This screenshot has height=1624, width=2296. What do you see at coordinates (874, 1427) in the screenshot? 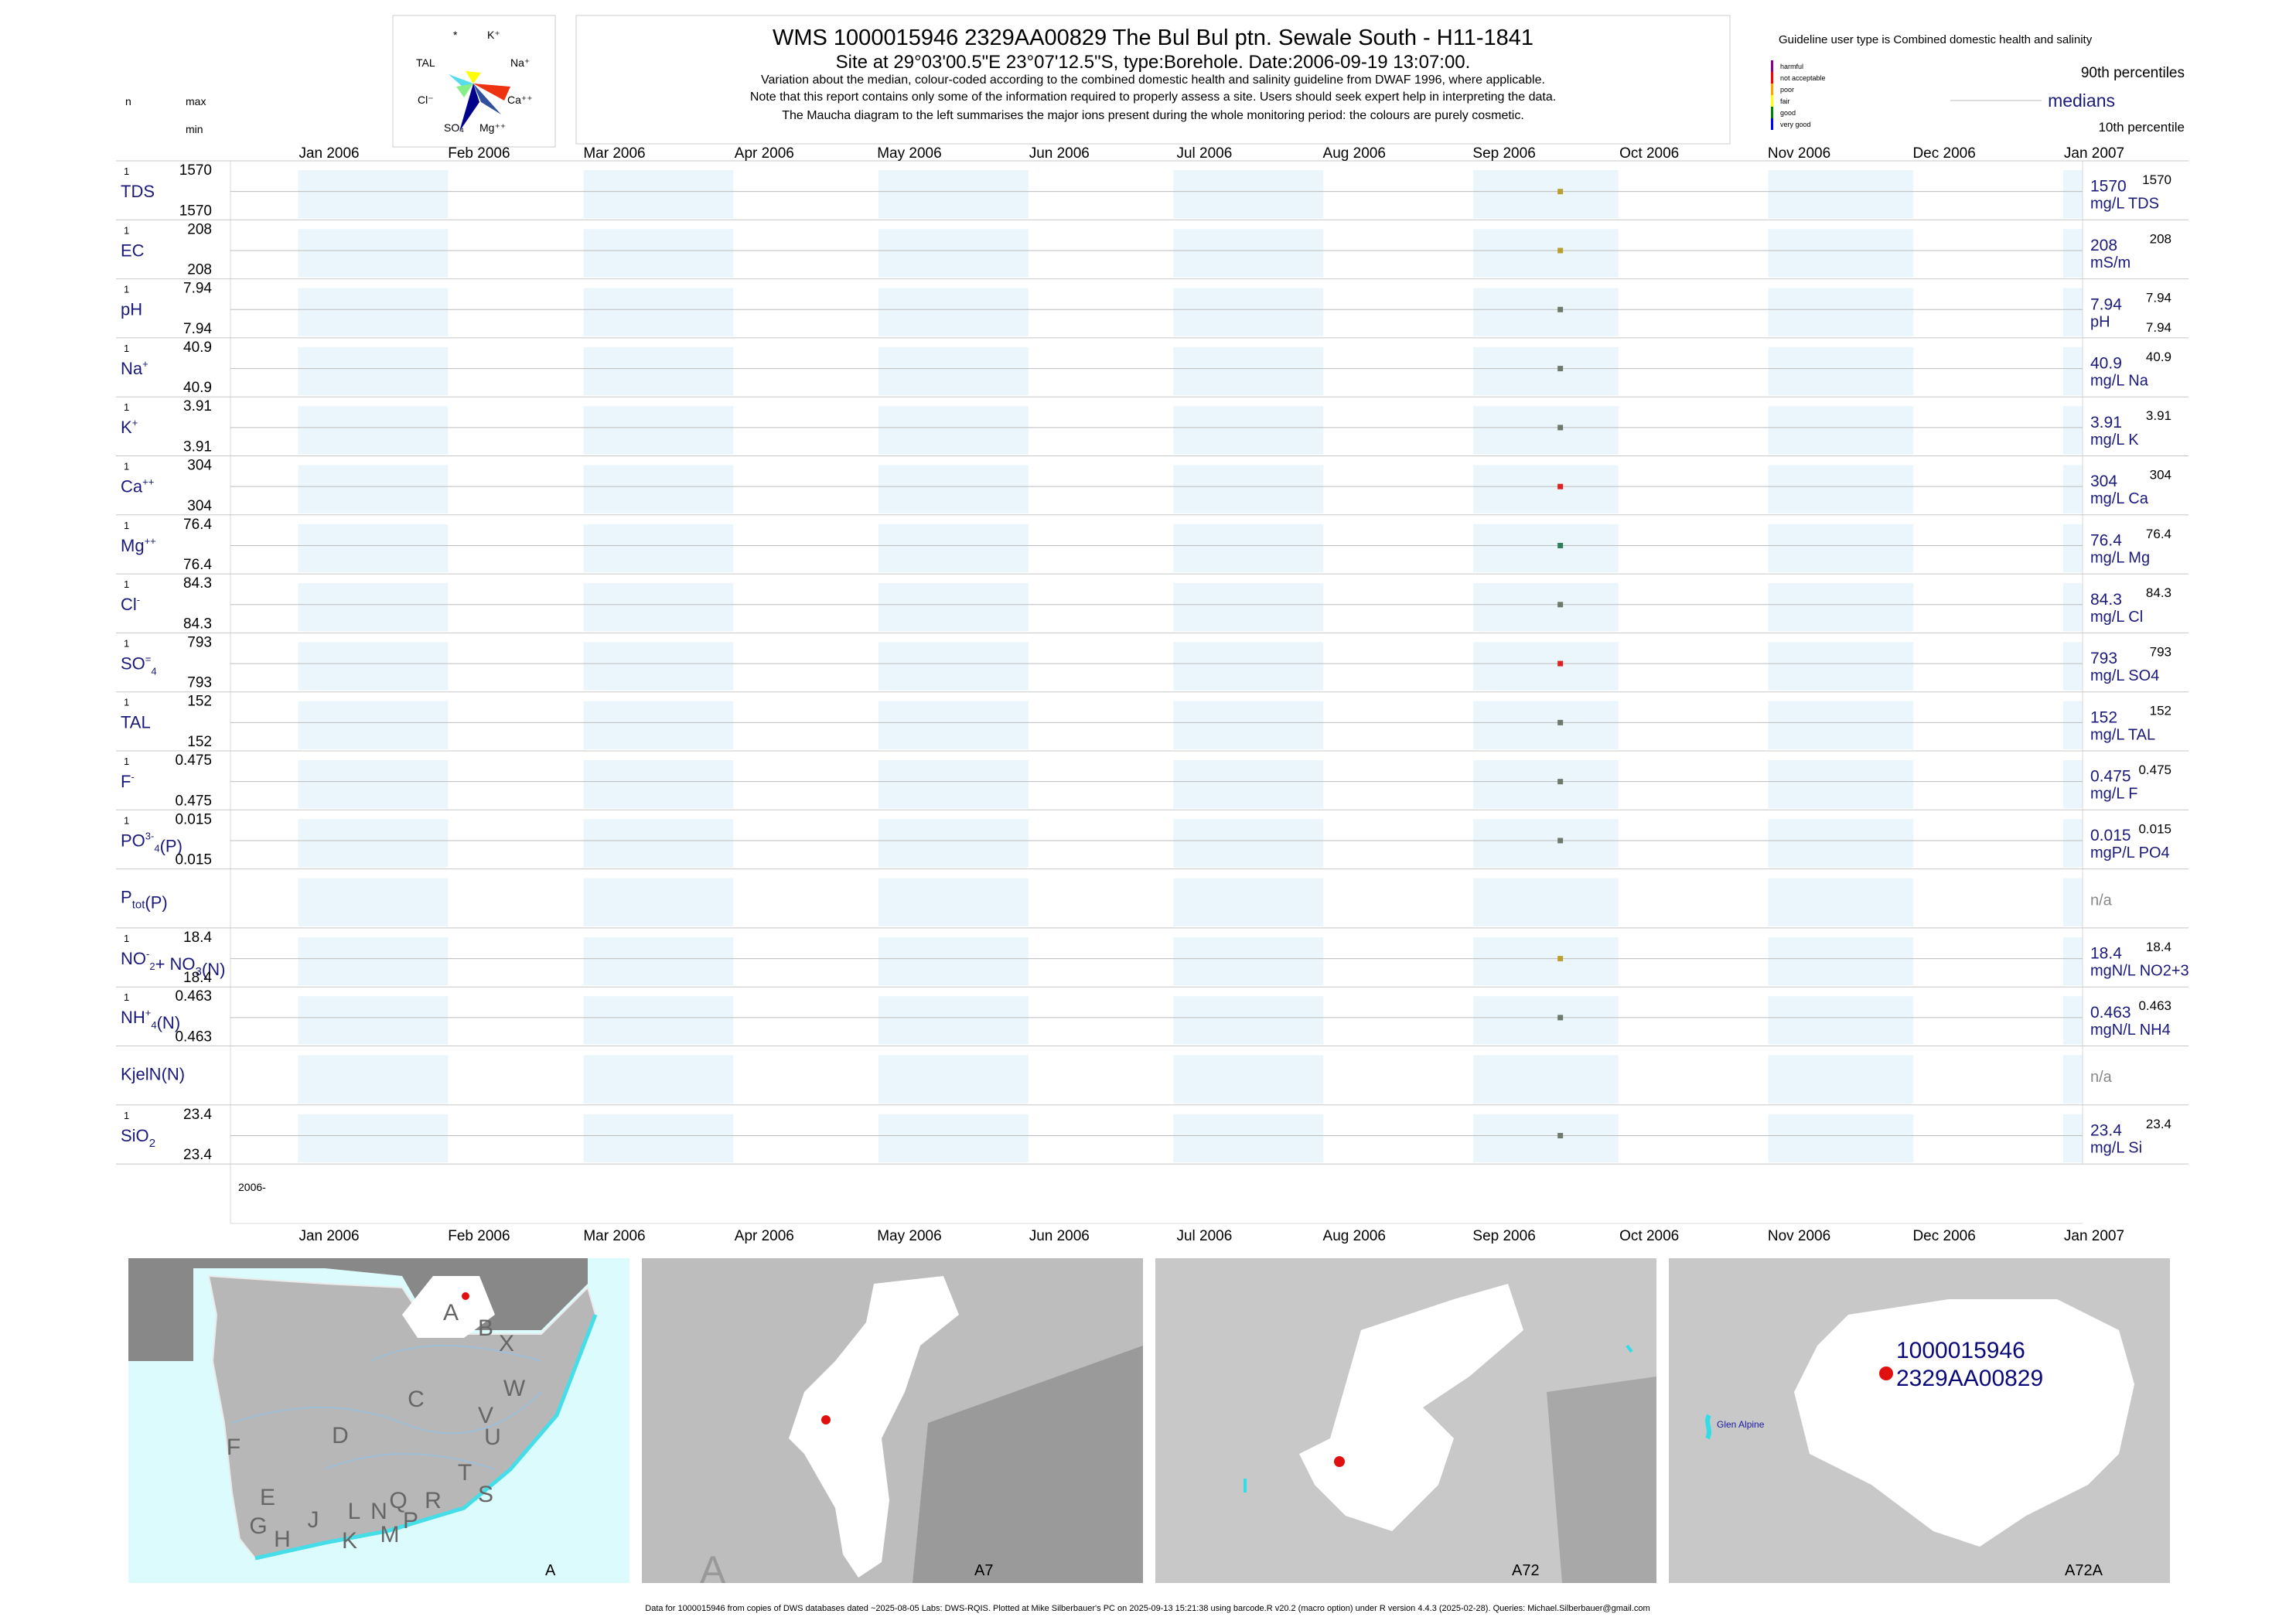
I see `map-catchment-a7` at bounding box center [874, 1427].